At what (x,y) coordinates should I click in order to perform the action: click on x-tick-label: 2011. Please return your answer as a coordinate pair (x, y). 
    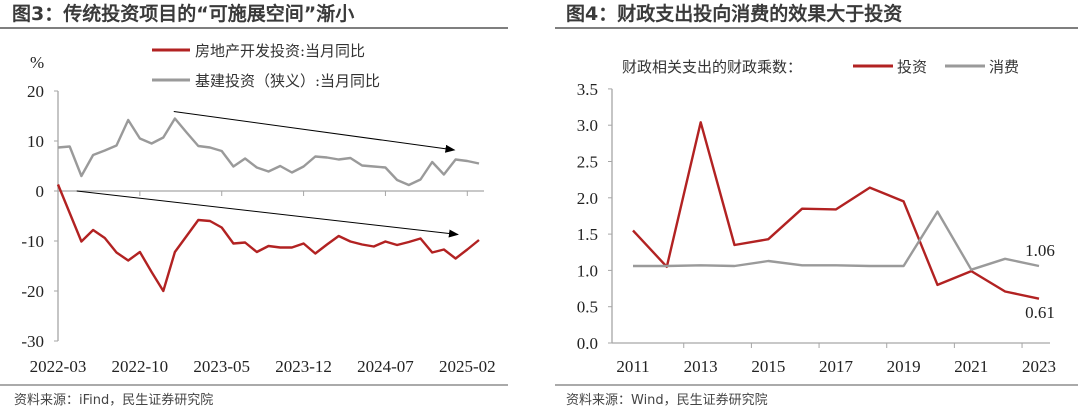
    Looking at the image, I should click on (632, 366).